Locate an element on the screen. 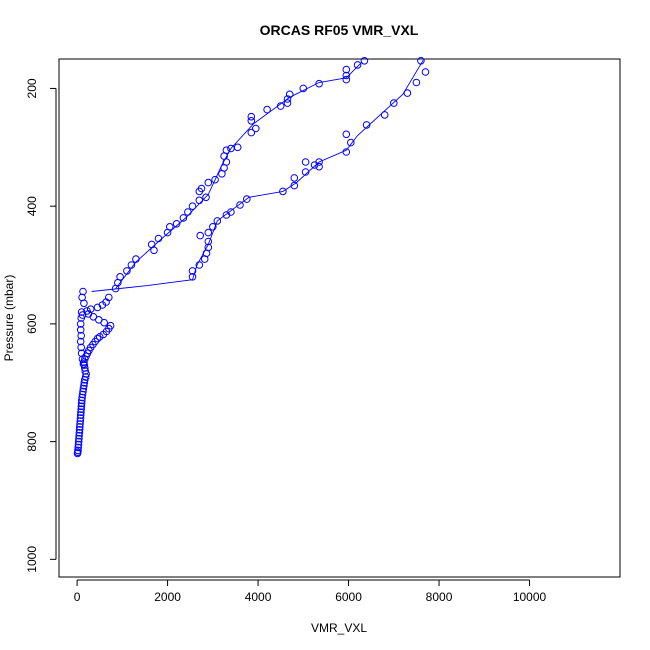 This screenshot has height=650, width=650. chart-title: ORCAS RF05 VMR_VXL is located at coordinates (339, 30).